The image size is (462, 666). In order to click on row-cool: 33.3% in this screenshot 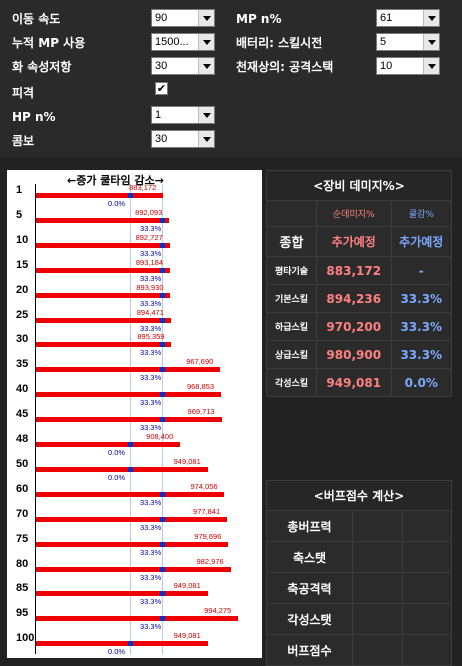, I will do `click(421, 354)`.